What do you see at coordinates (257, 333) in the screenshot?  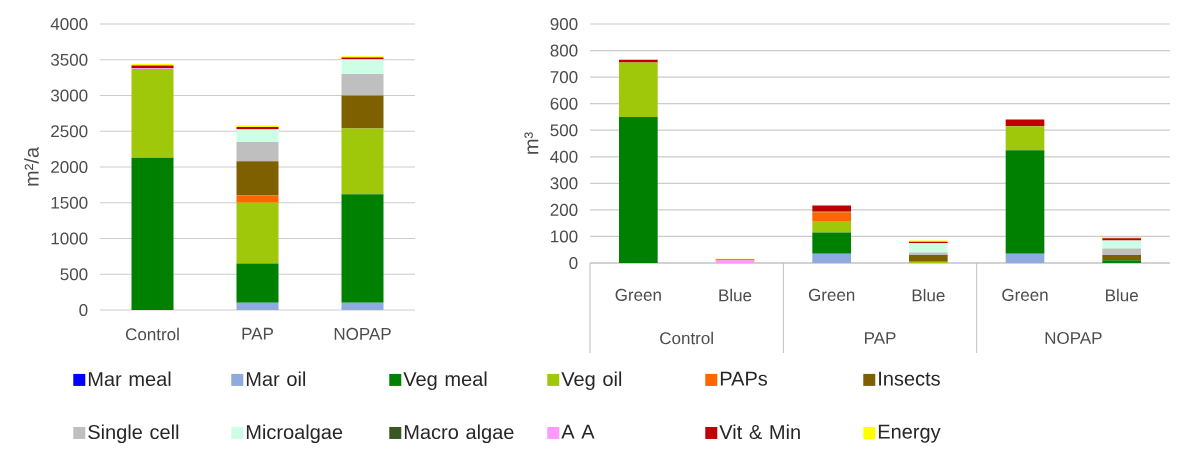 I see `x-tick-label: PAP` at bounding box center [257, 333].